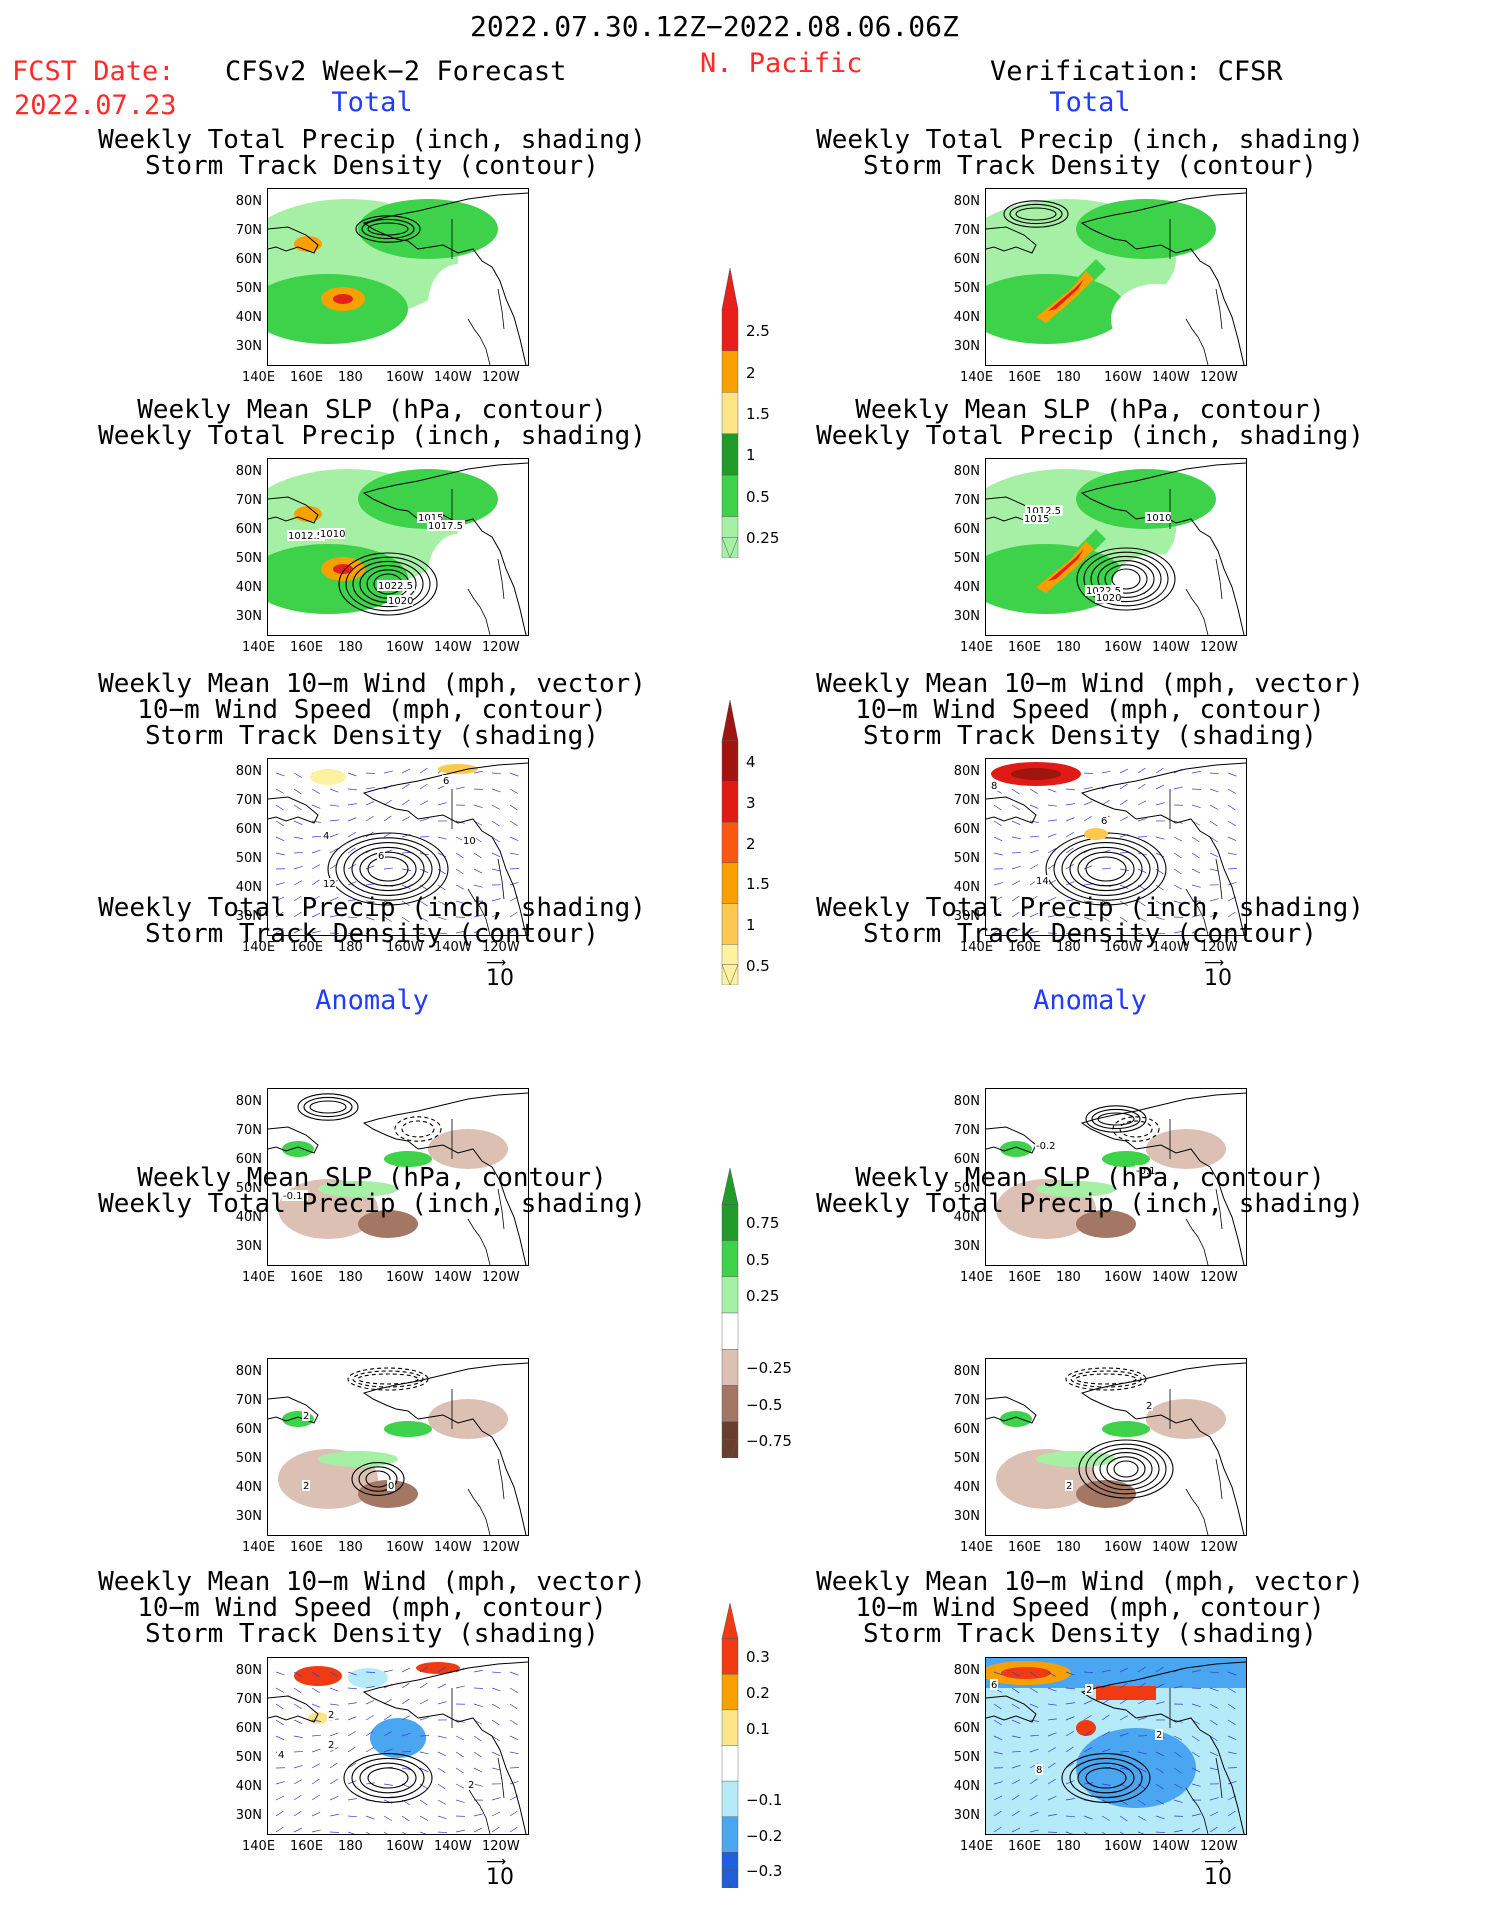 The width and height of the screenshot is (1487, 1925). What do you see at coordinates (1090, 908) in the screenshot?
I see `panel-title-line: Weekly Total Precip (inch, shading)` at bounding box center [1090, 908].